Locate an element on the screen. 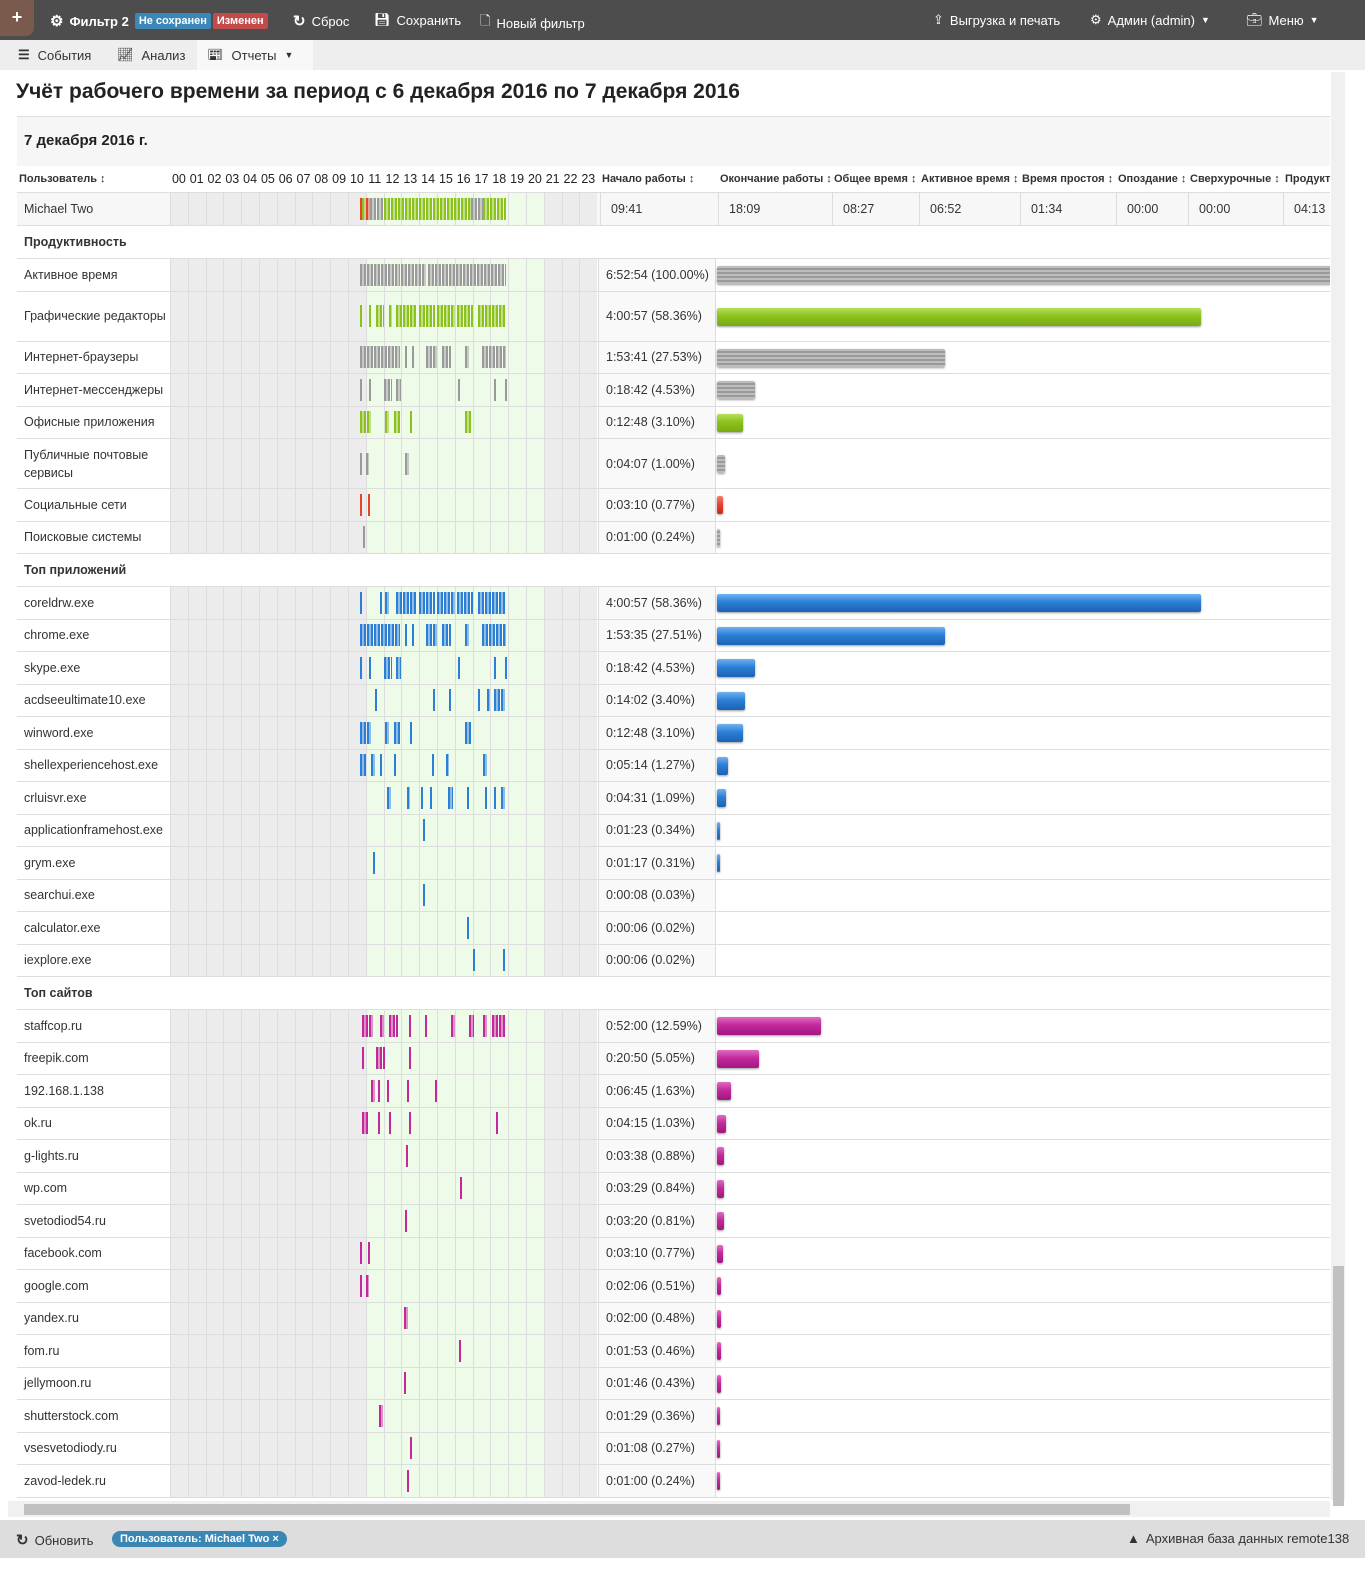  export-button: ⇪ Выгрузка и печать is located at coordinates (996, 20).